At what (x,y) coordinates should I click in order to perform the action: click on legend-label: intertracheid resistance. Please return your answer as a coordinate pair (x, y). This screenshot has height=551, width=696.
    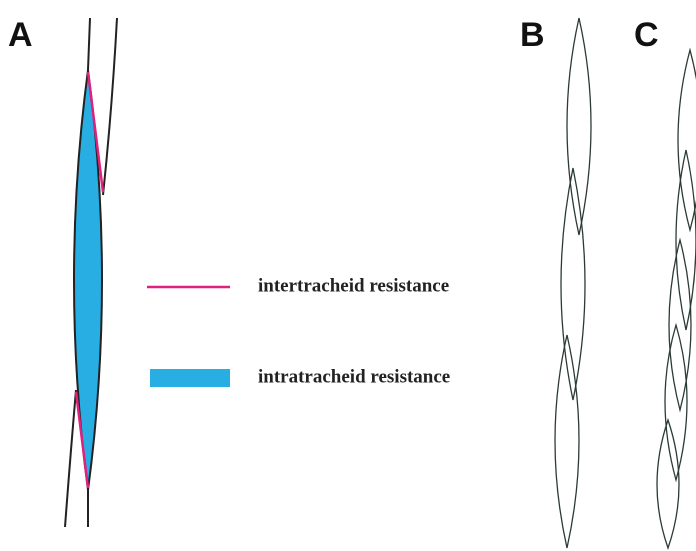
    Looking at the image, I should click on (353, 285).